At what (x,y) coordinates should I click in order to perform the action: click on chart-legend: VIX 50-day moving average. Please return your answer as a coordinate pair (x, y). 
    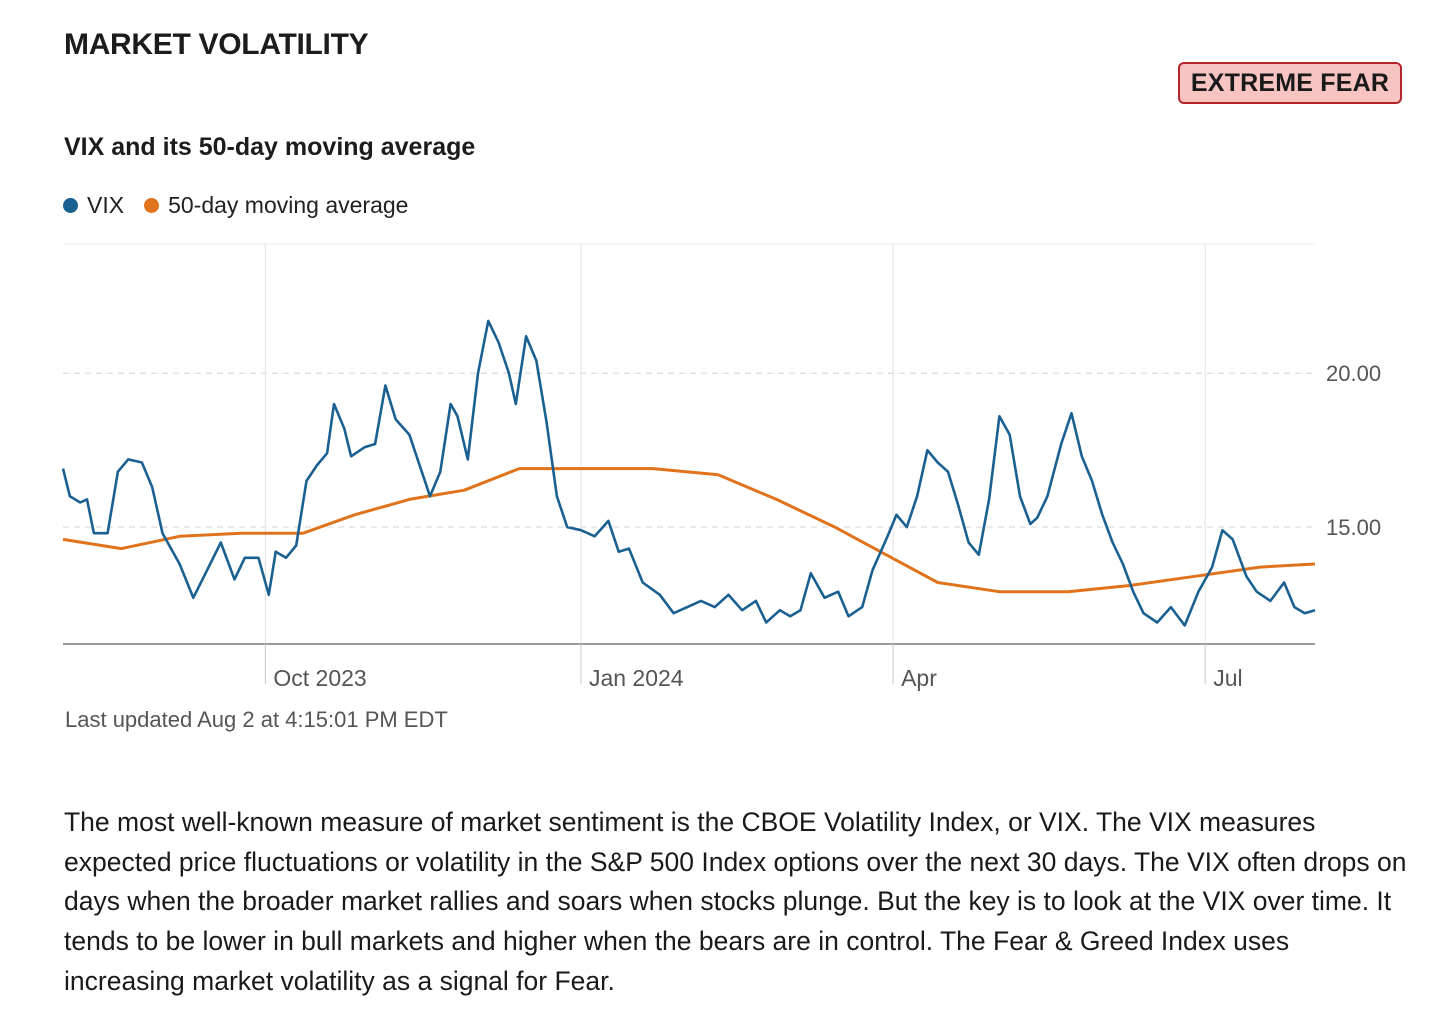
    Looking at the image, I should click on (245, 205).